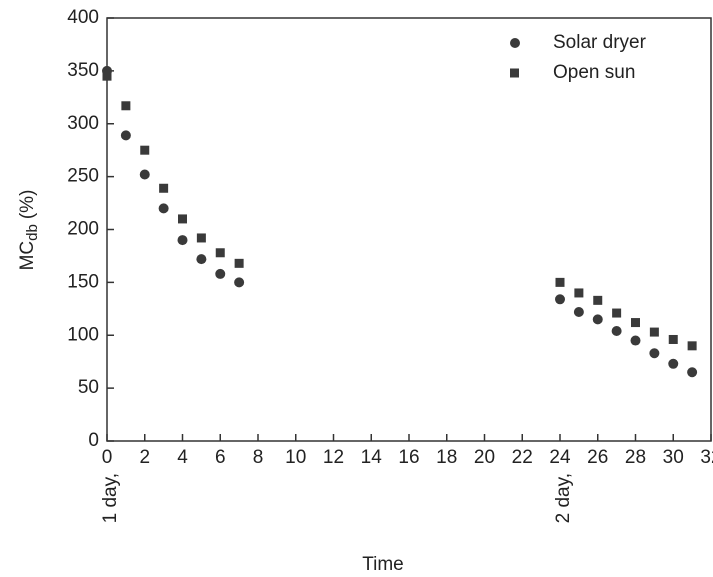 The width and height of the screenshot is (713, 577). Describe the element at coordinates (446, 457) in the screenshot. I see `x-tick-label: 18` at that location.